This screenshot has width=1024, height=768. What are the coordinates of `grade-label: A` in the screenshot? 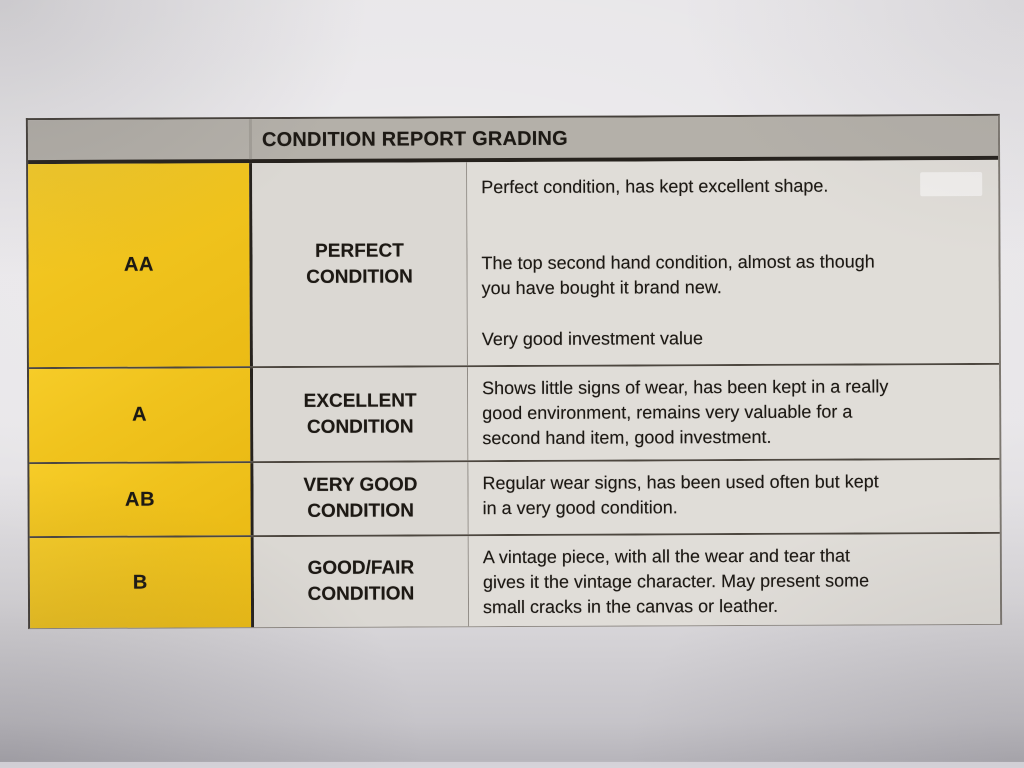 It's located at (140, 414).